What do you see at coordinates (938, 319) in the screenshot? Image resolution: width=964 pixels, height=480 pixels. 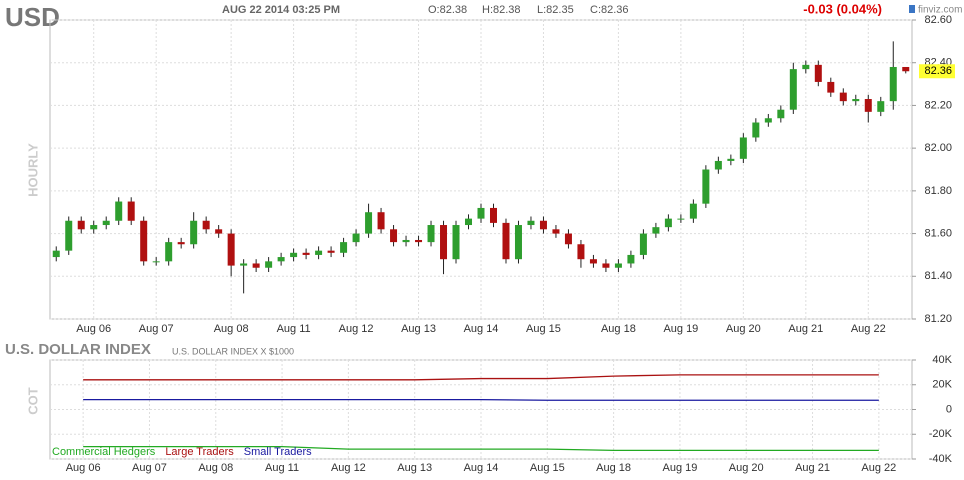 I see `y-tick-label: 81.20` at bounding box center [938, 319].